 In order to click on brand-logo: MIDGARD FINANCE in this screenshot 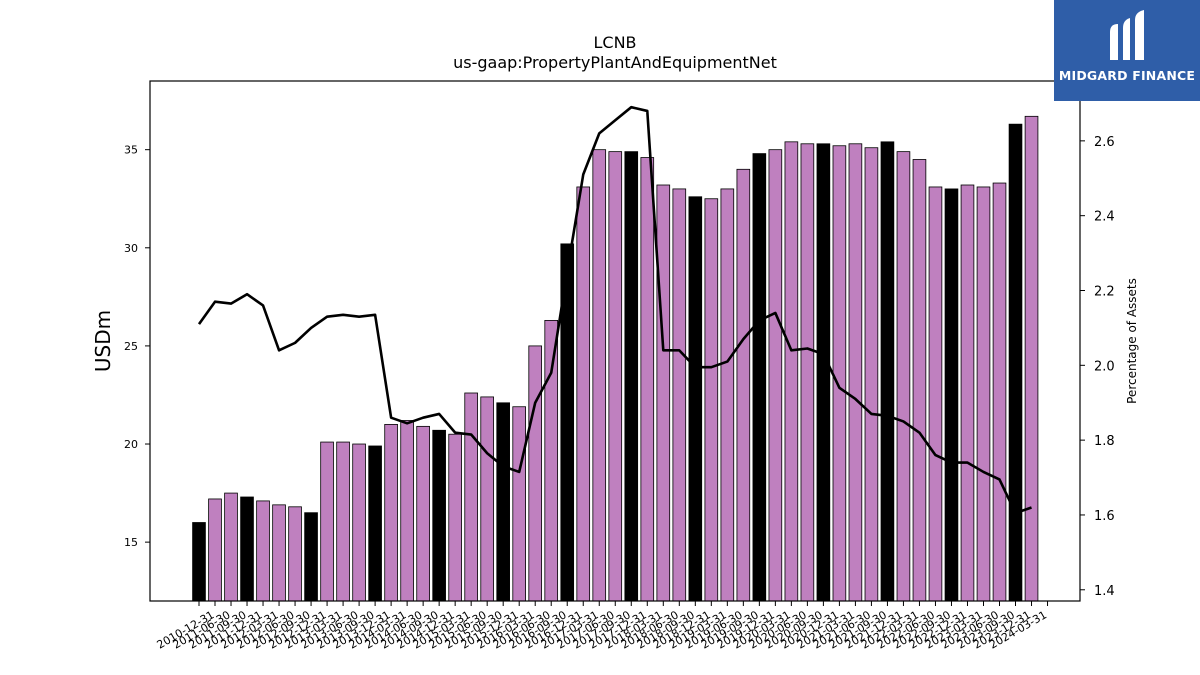, I will do `click(1127, 50)`.